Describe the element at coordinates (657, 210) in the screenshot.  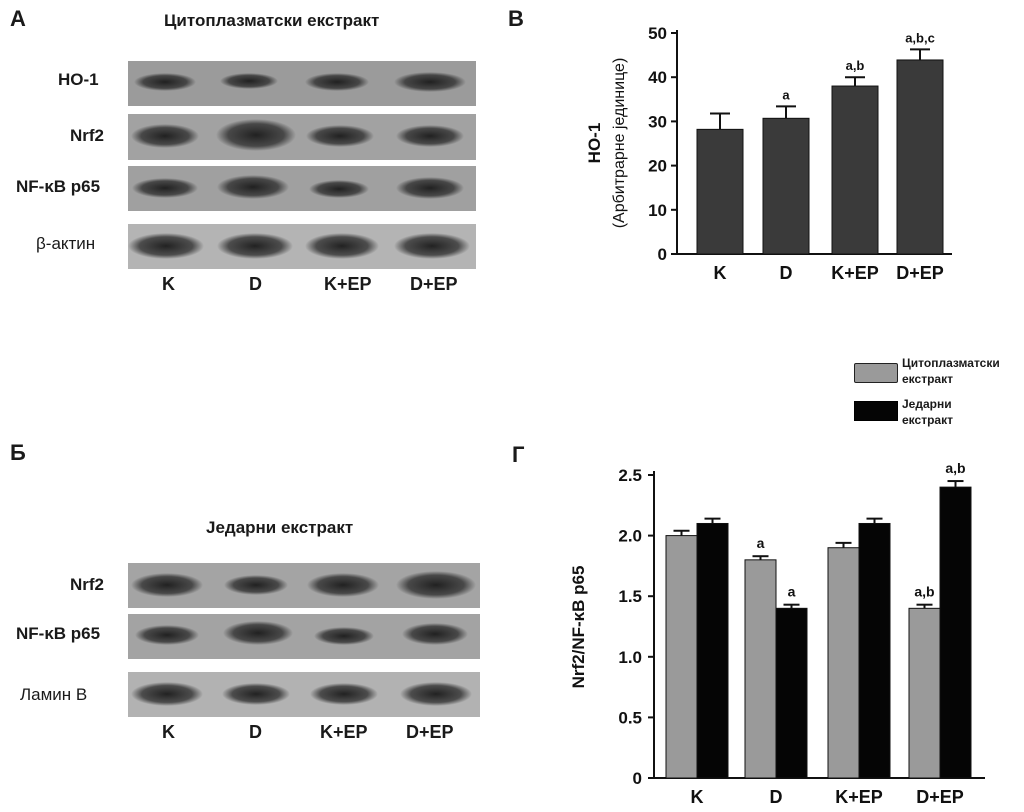
I see `y-tick-label: 10` at that location.